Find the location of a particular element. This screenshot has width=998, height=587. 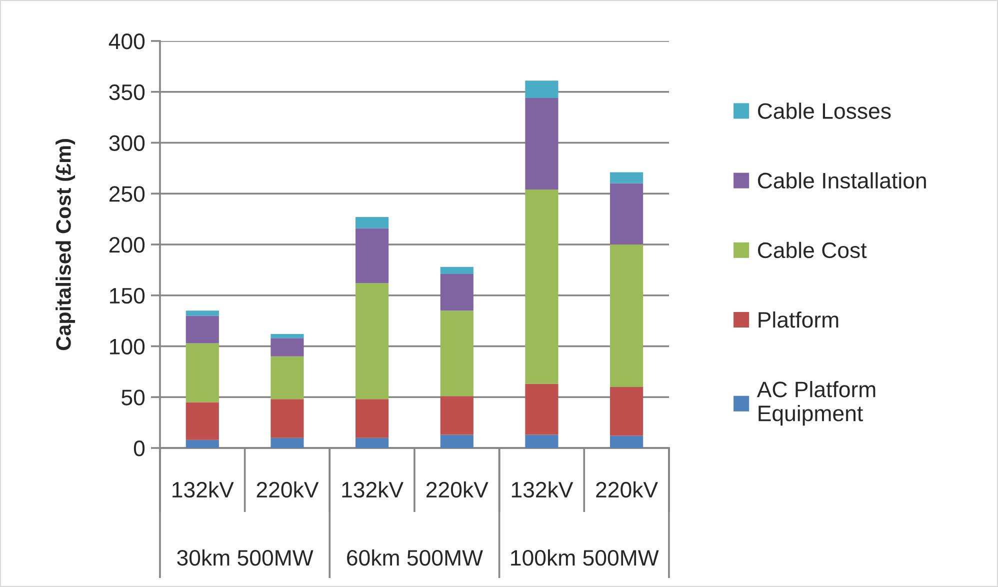

legend-label: Cable Installation is located at coordinates (842, 180).